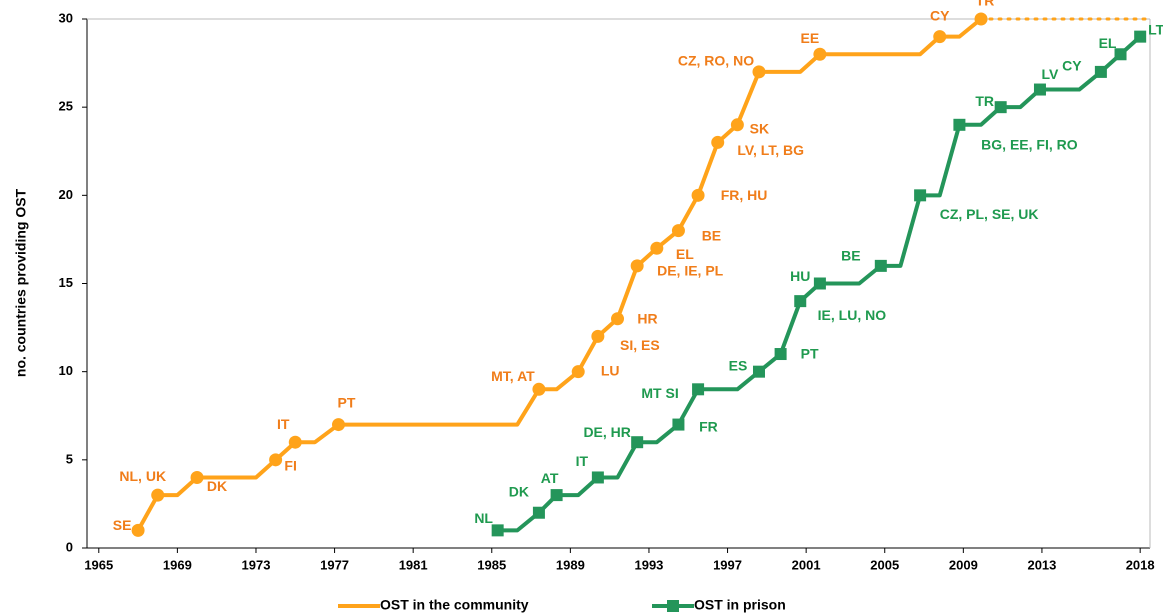  I want to click on x-tick-label: 1981, so click(413, 564).